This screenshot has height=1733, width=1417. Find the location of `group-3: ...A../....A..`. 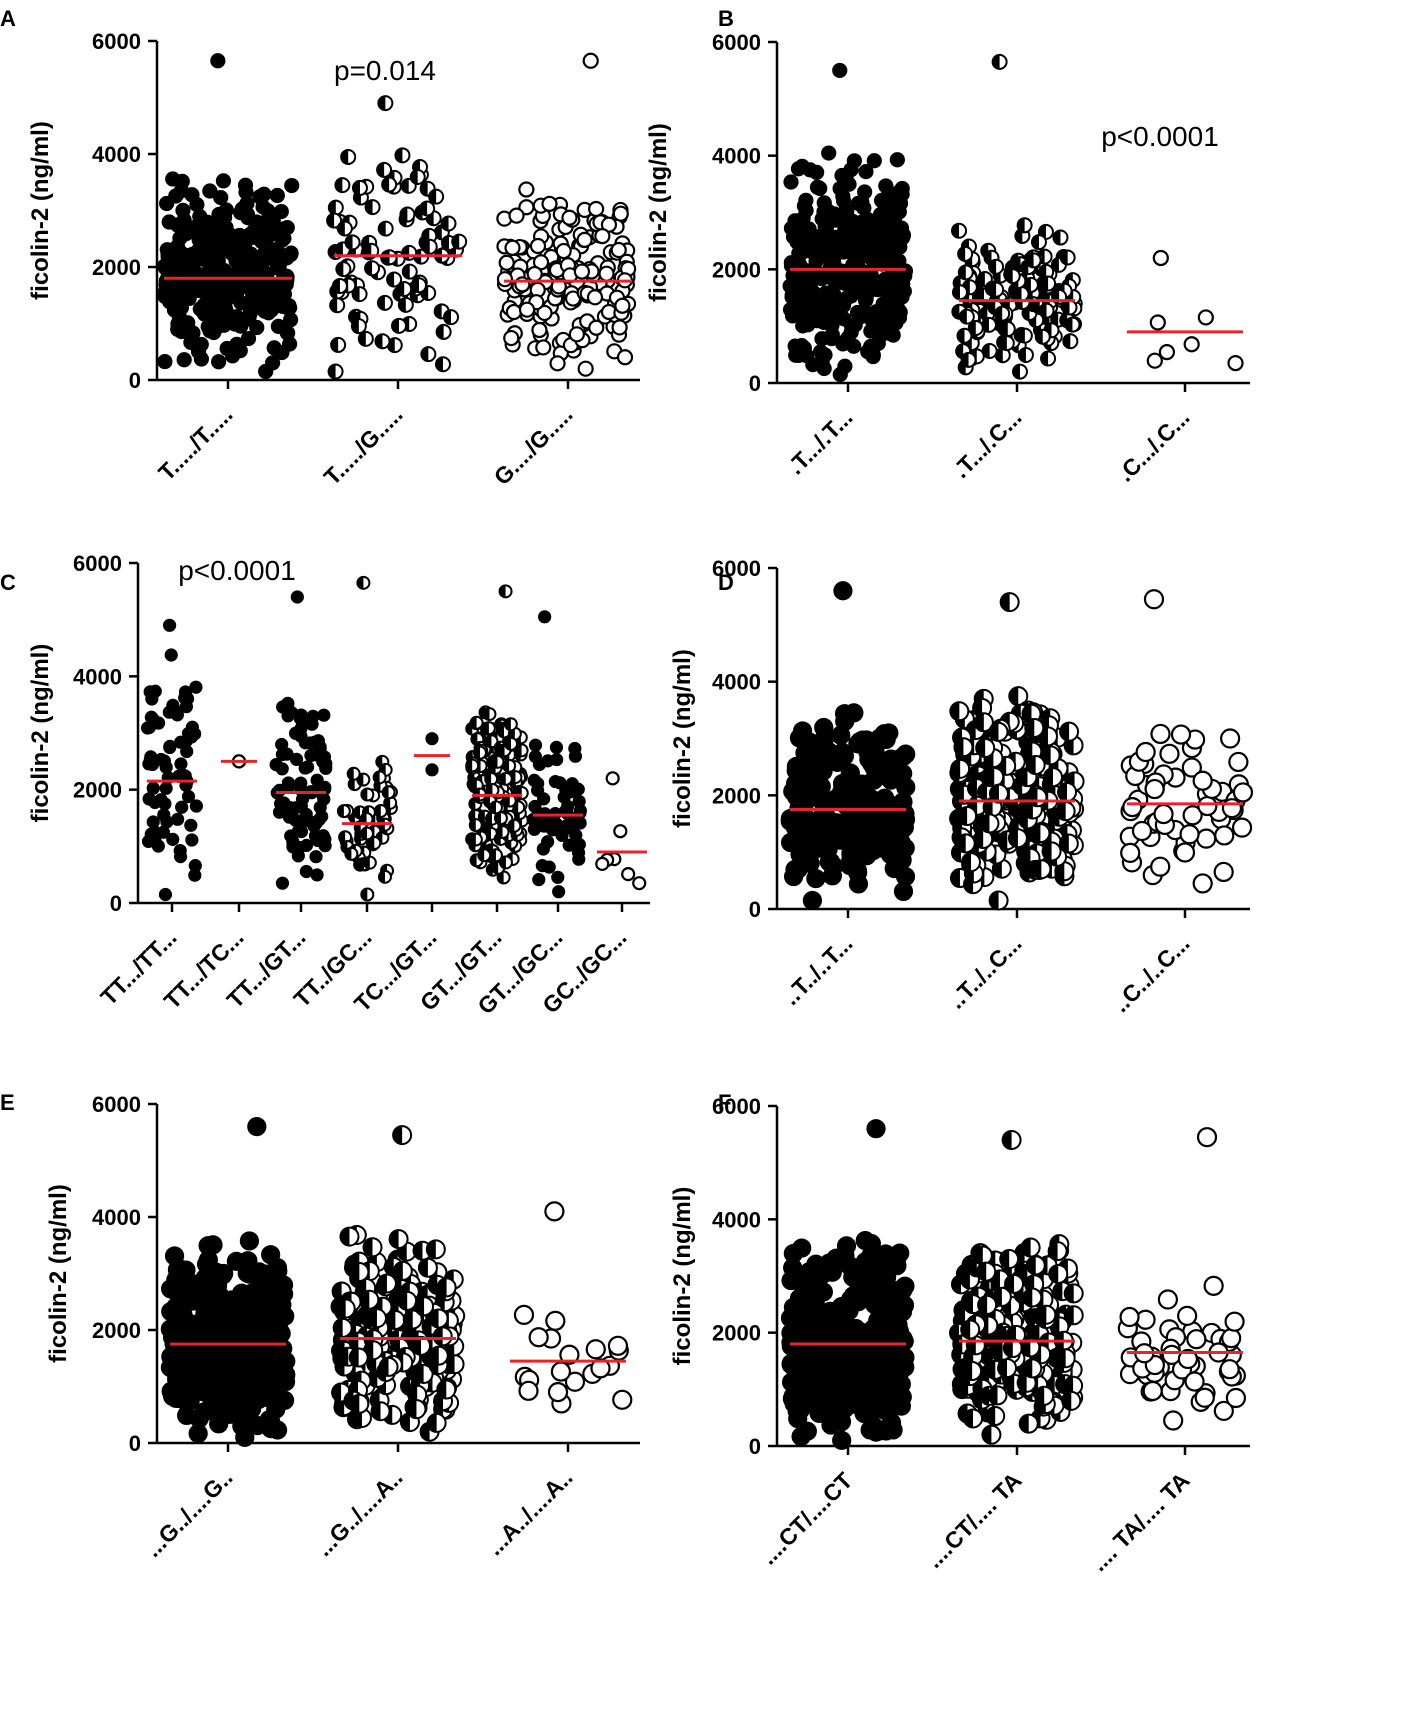

group-3: ...A../....A.. is located at coordinates (557, 1380).